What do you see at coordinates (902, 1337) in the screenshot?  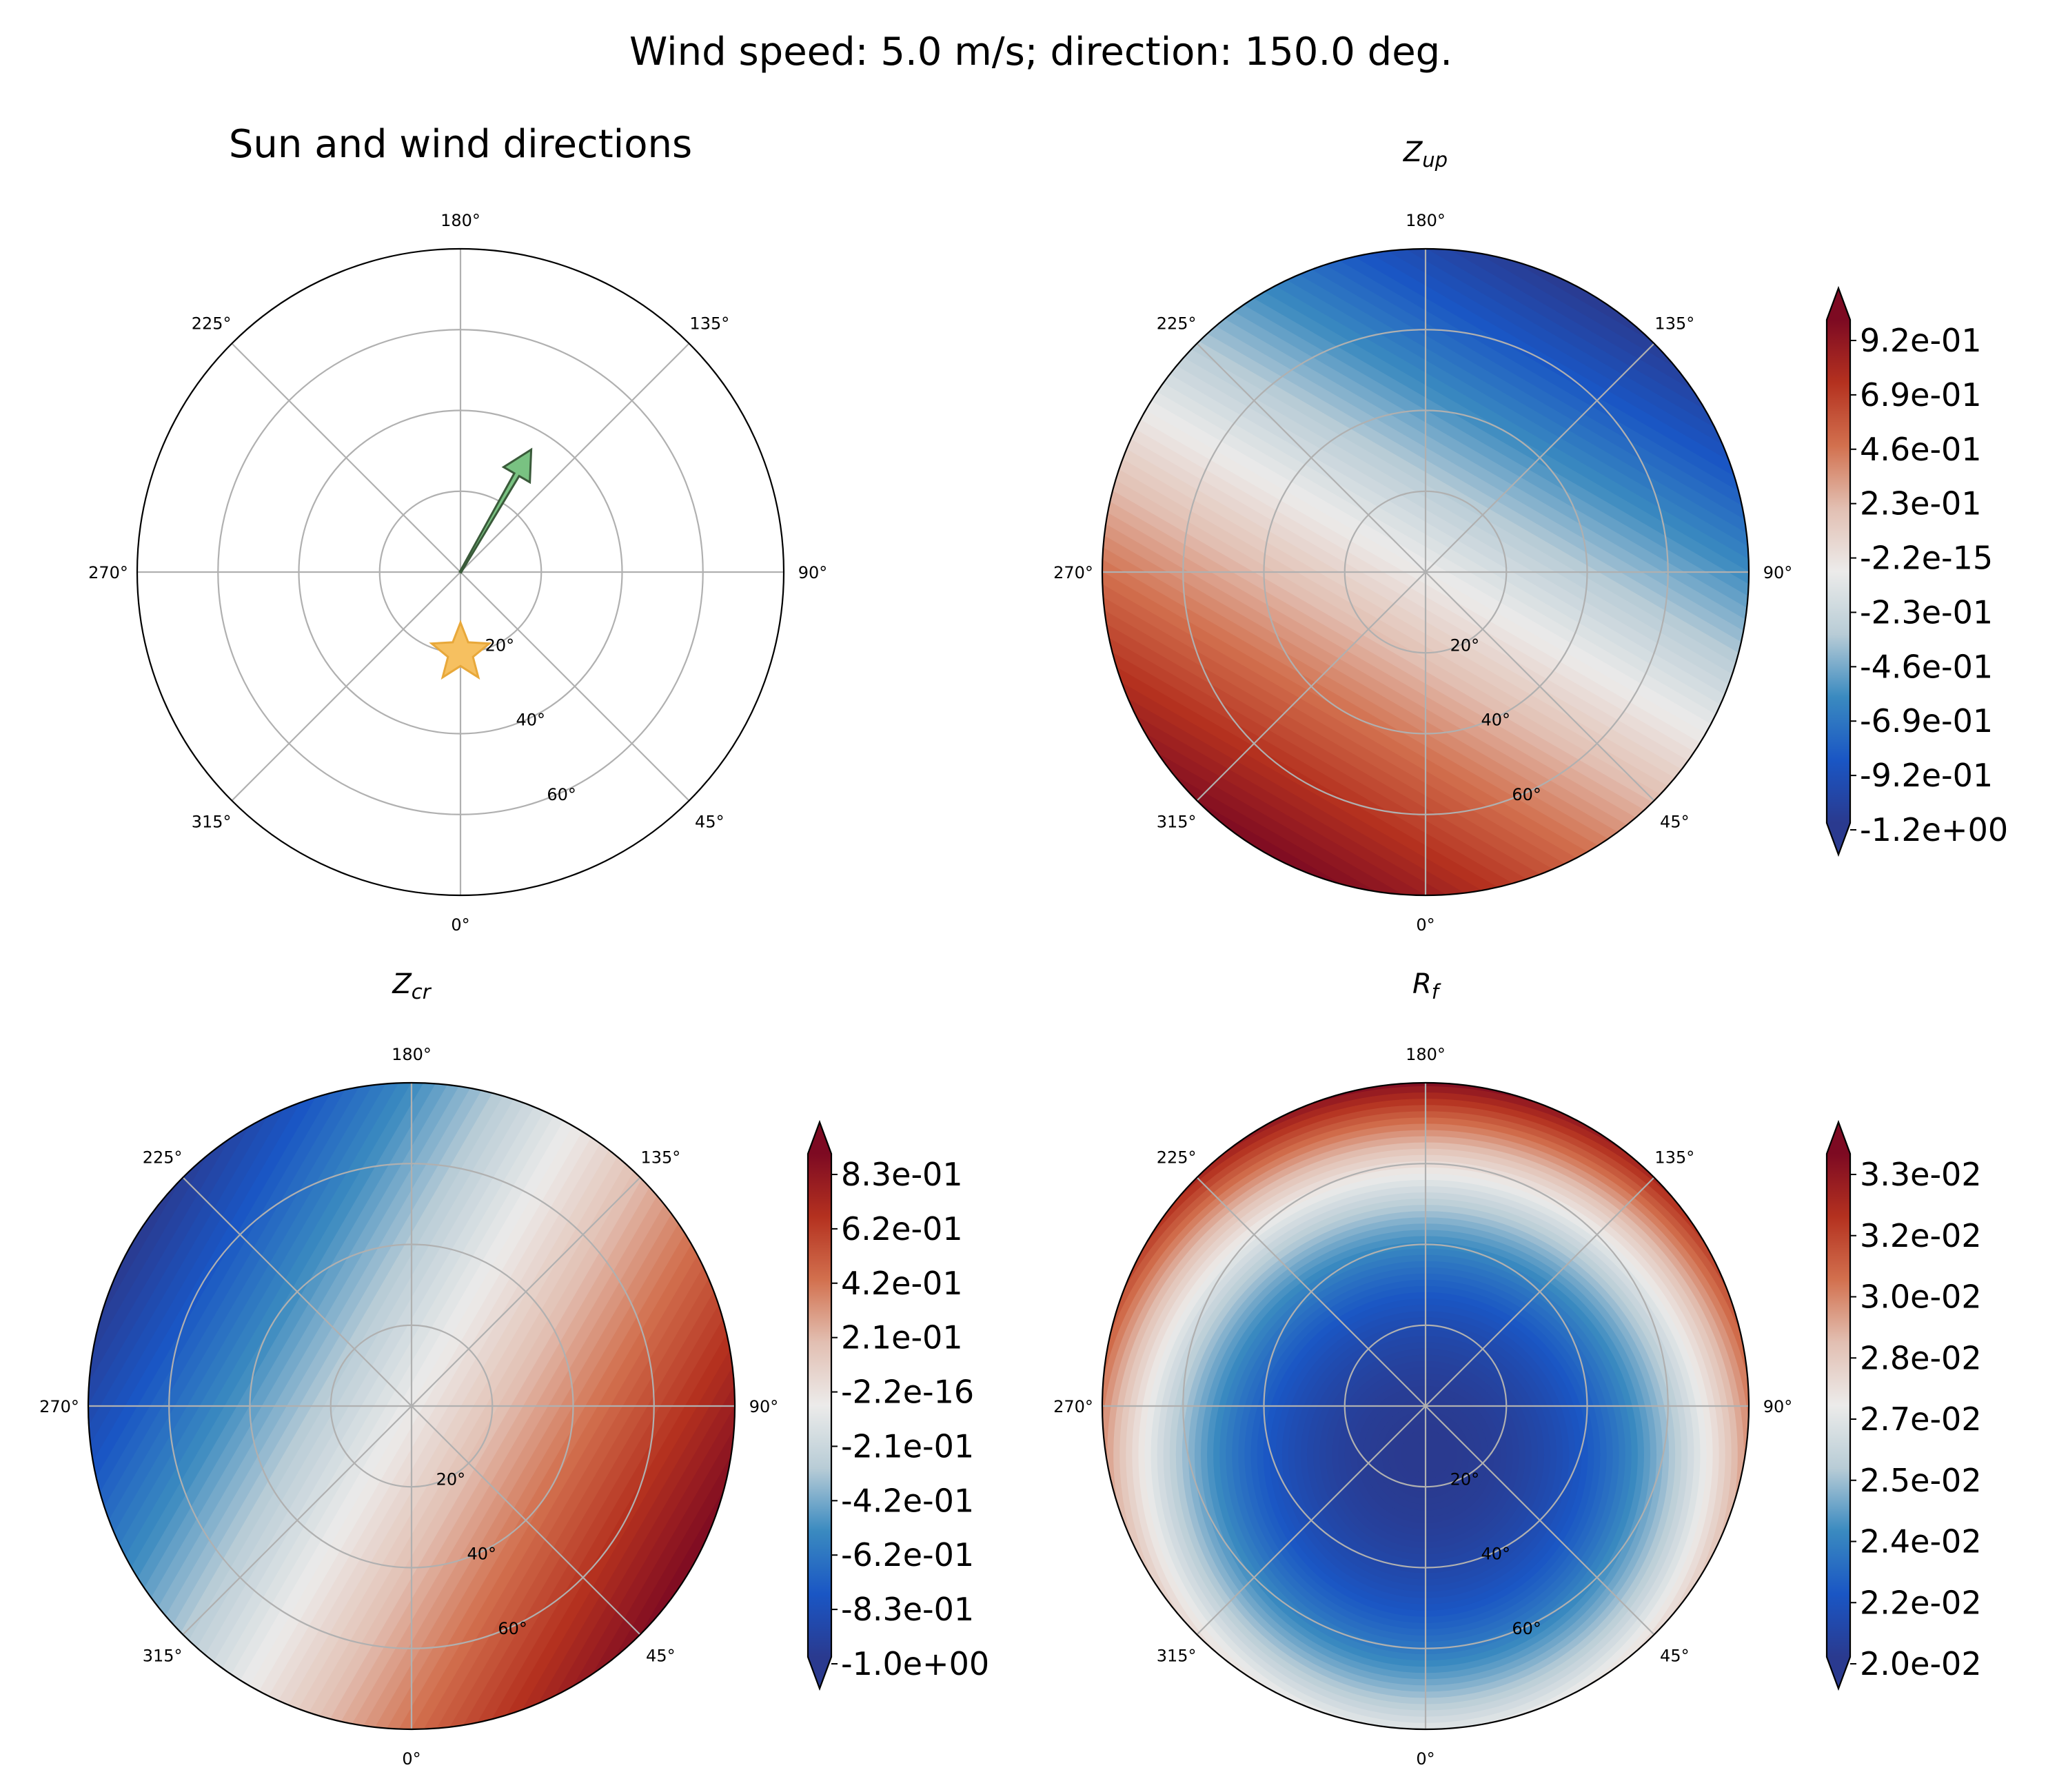 I see `colorbar-tick-label: 2.1e-01` at bounding box center [902, 1337].